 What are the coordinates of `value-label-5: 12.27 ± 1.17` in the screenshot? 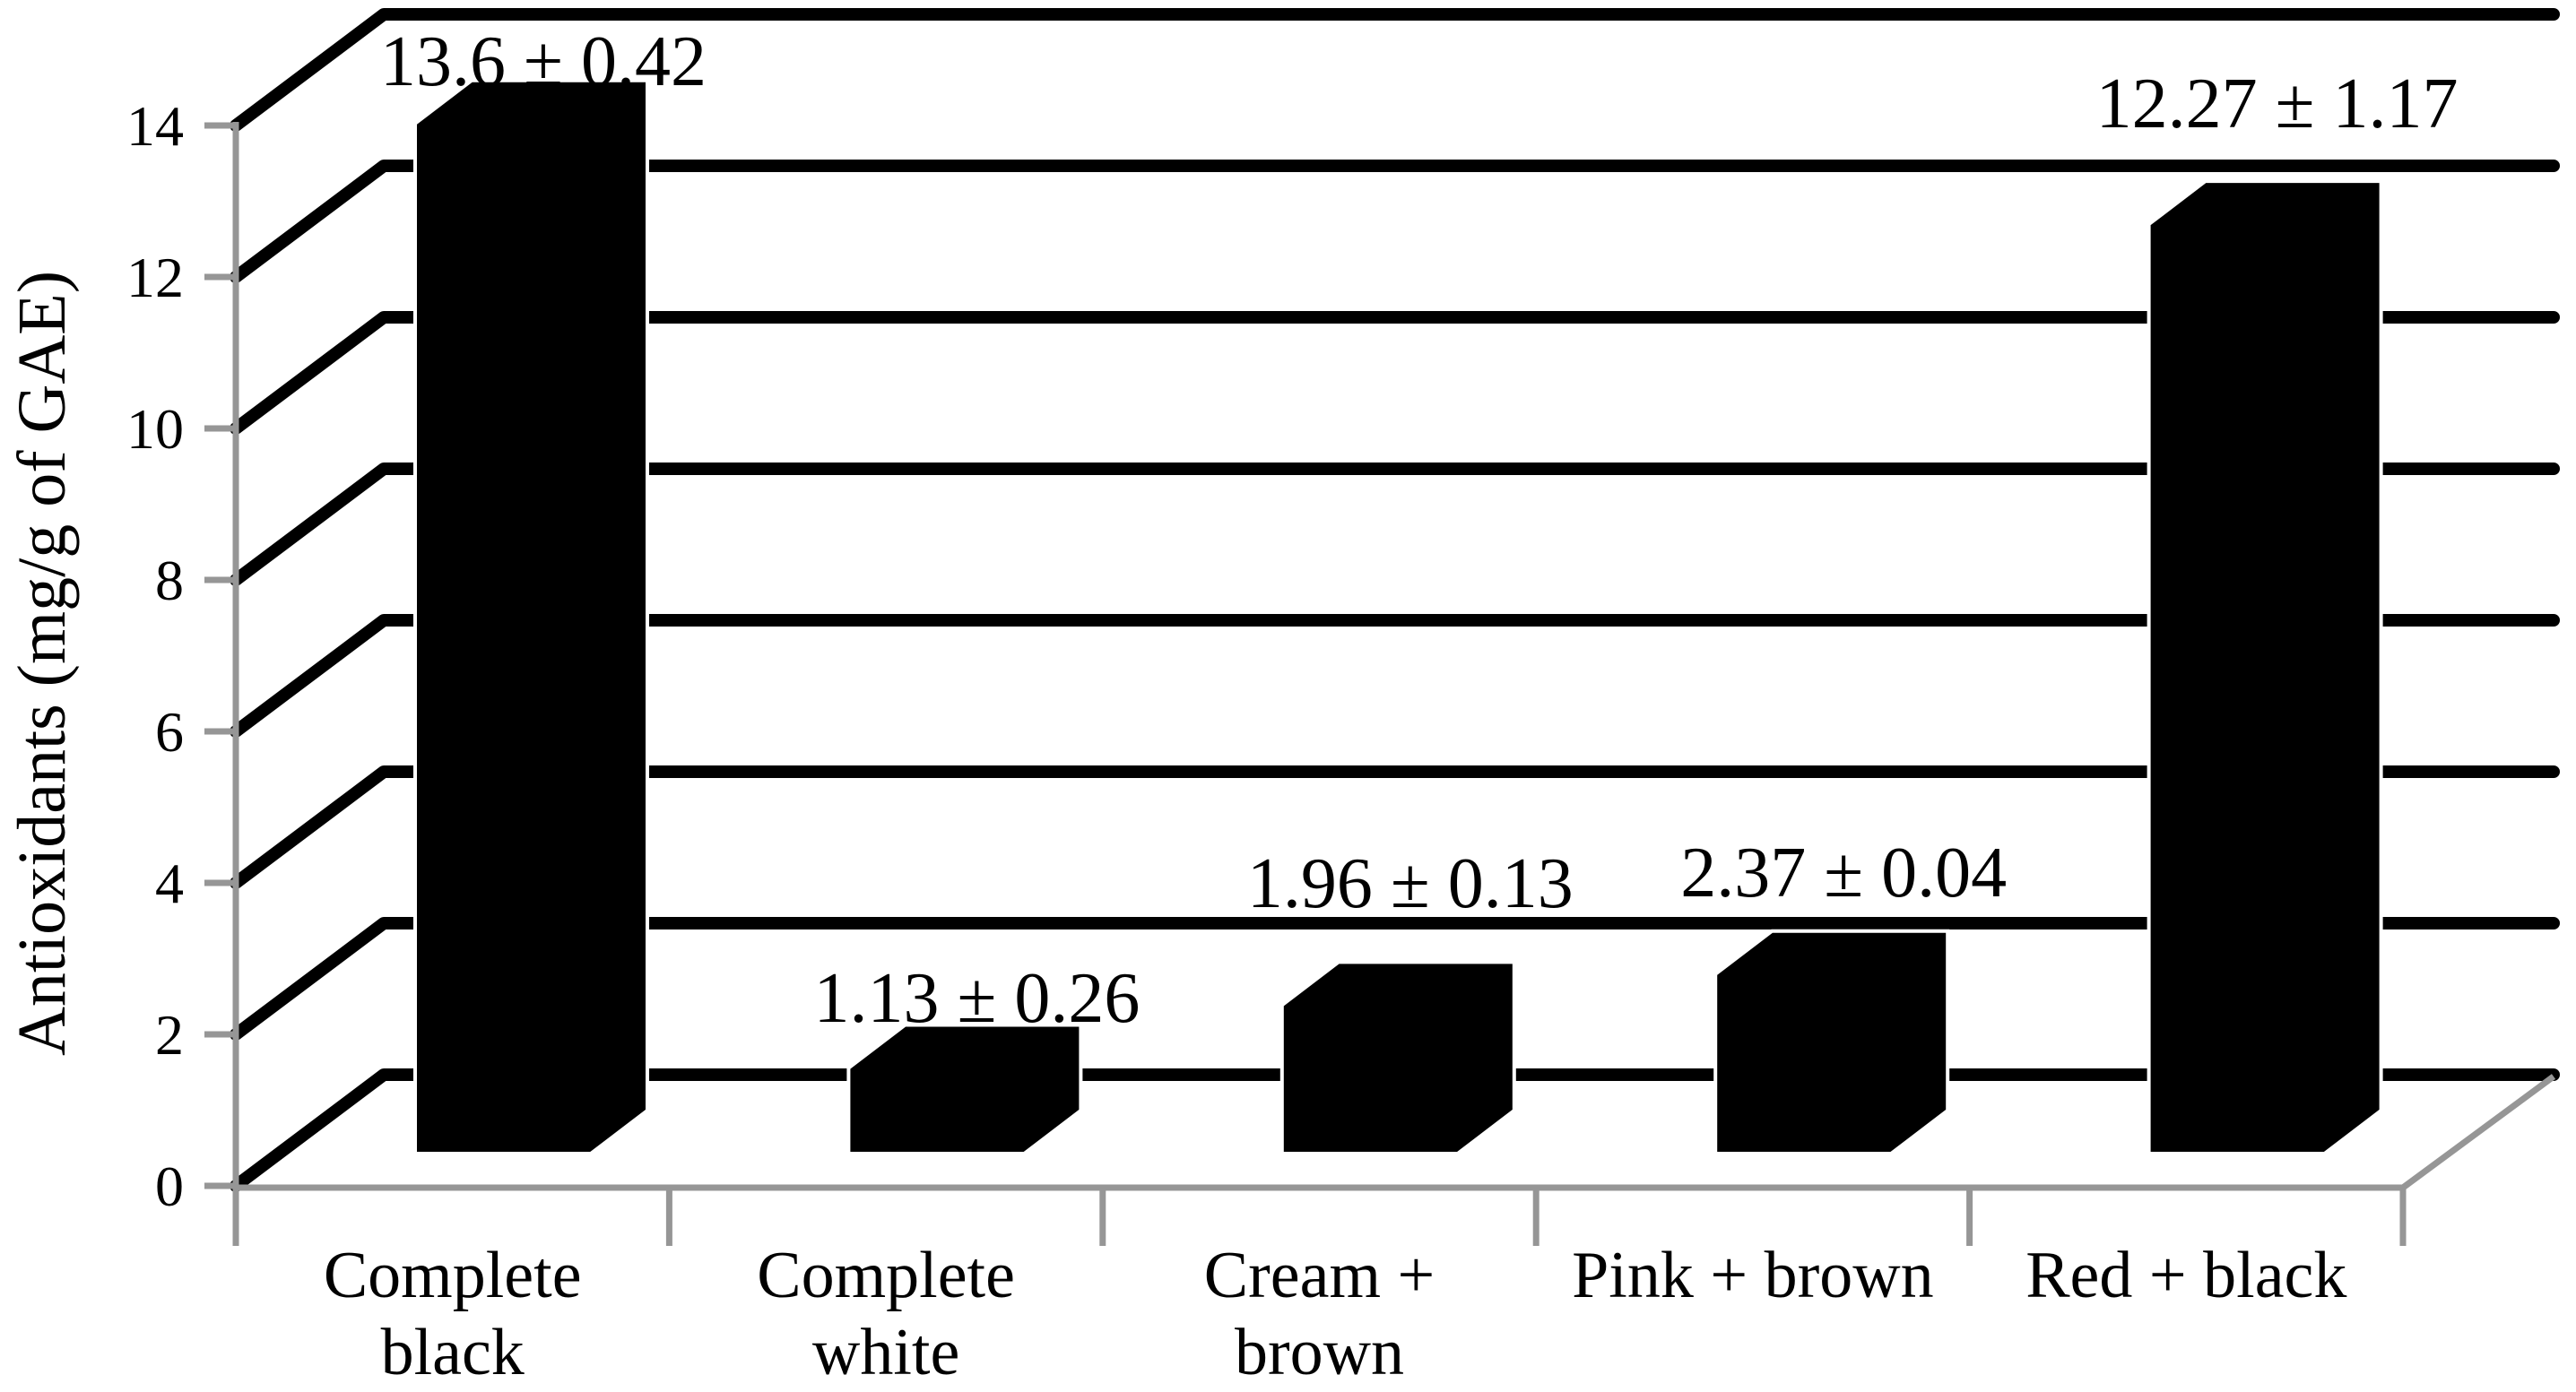 It's located at (2277, 104).